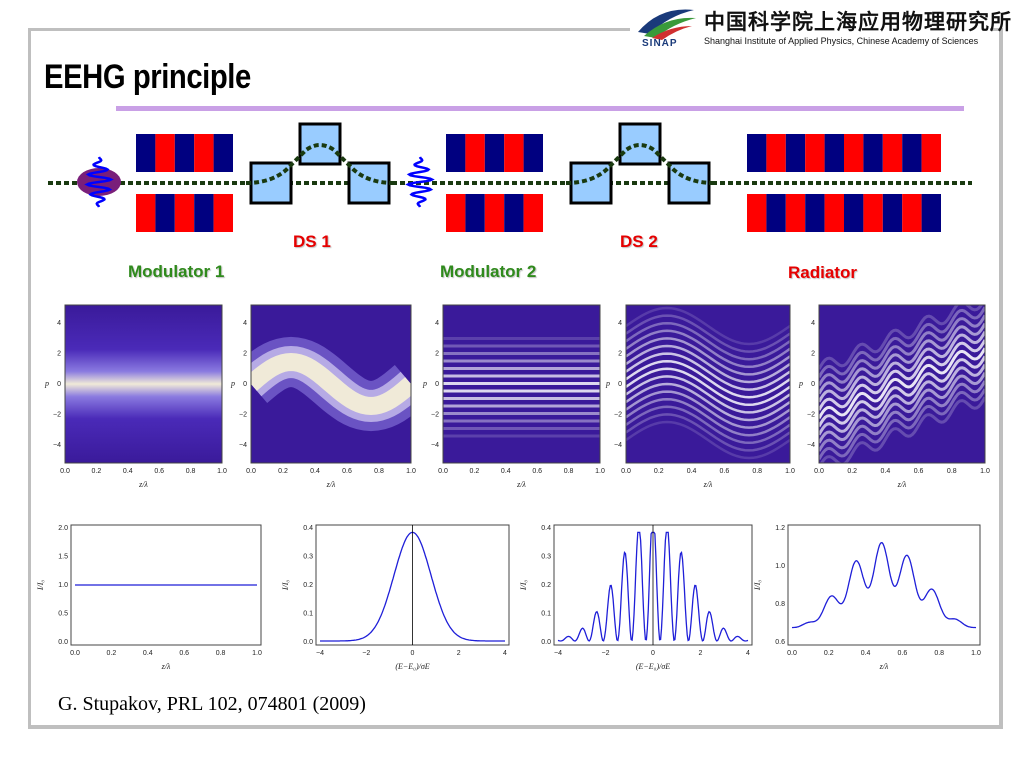 The height and width of the screenshot is (768, 1024). What do you see at coordinates (99, 182) in the screenshot?
I see `laser-pulse-1-icon` at bounding box center [99, 182].